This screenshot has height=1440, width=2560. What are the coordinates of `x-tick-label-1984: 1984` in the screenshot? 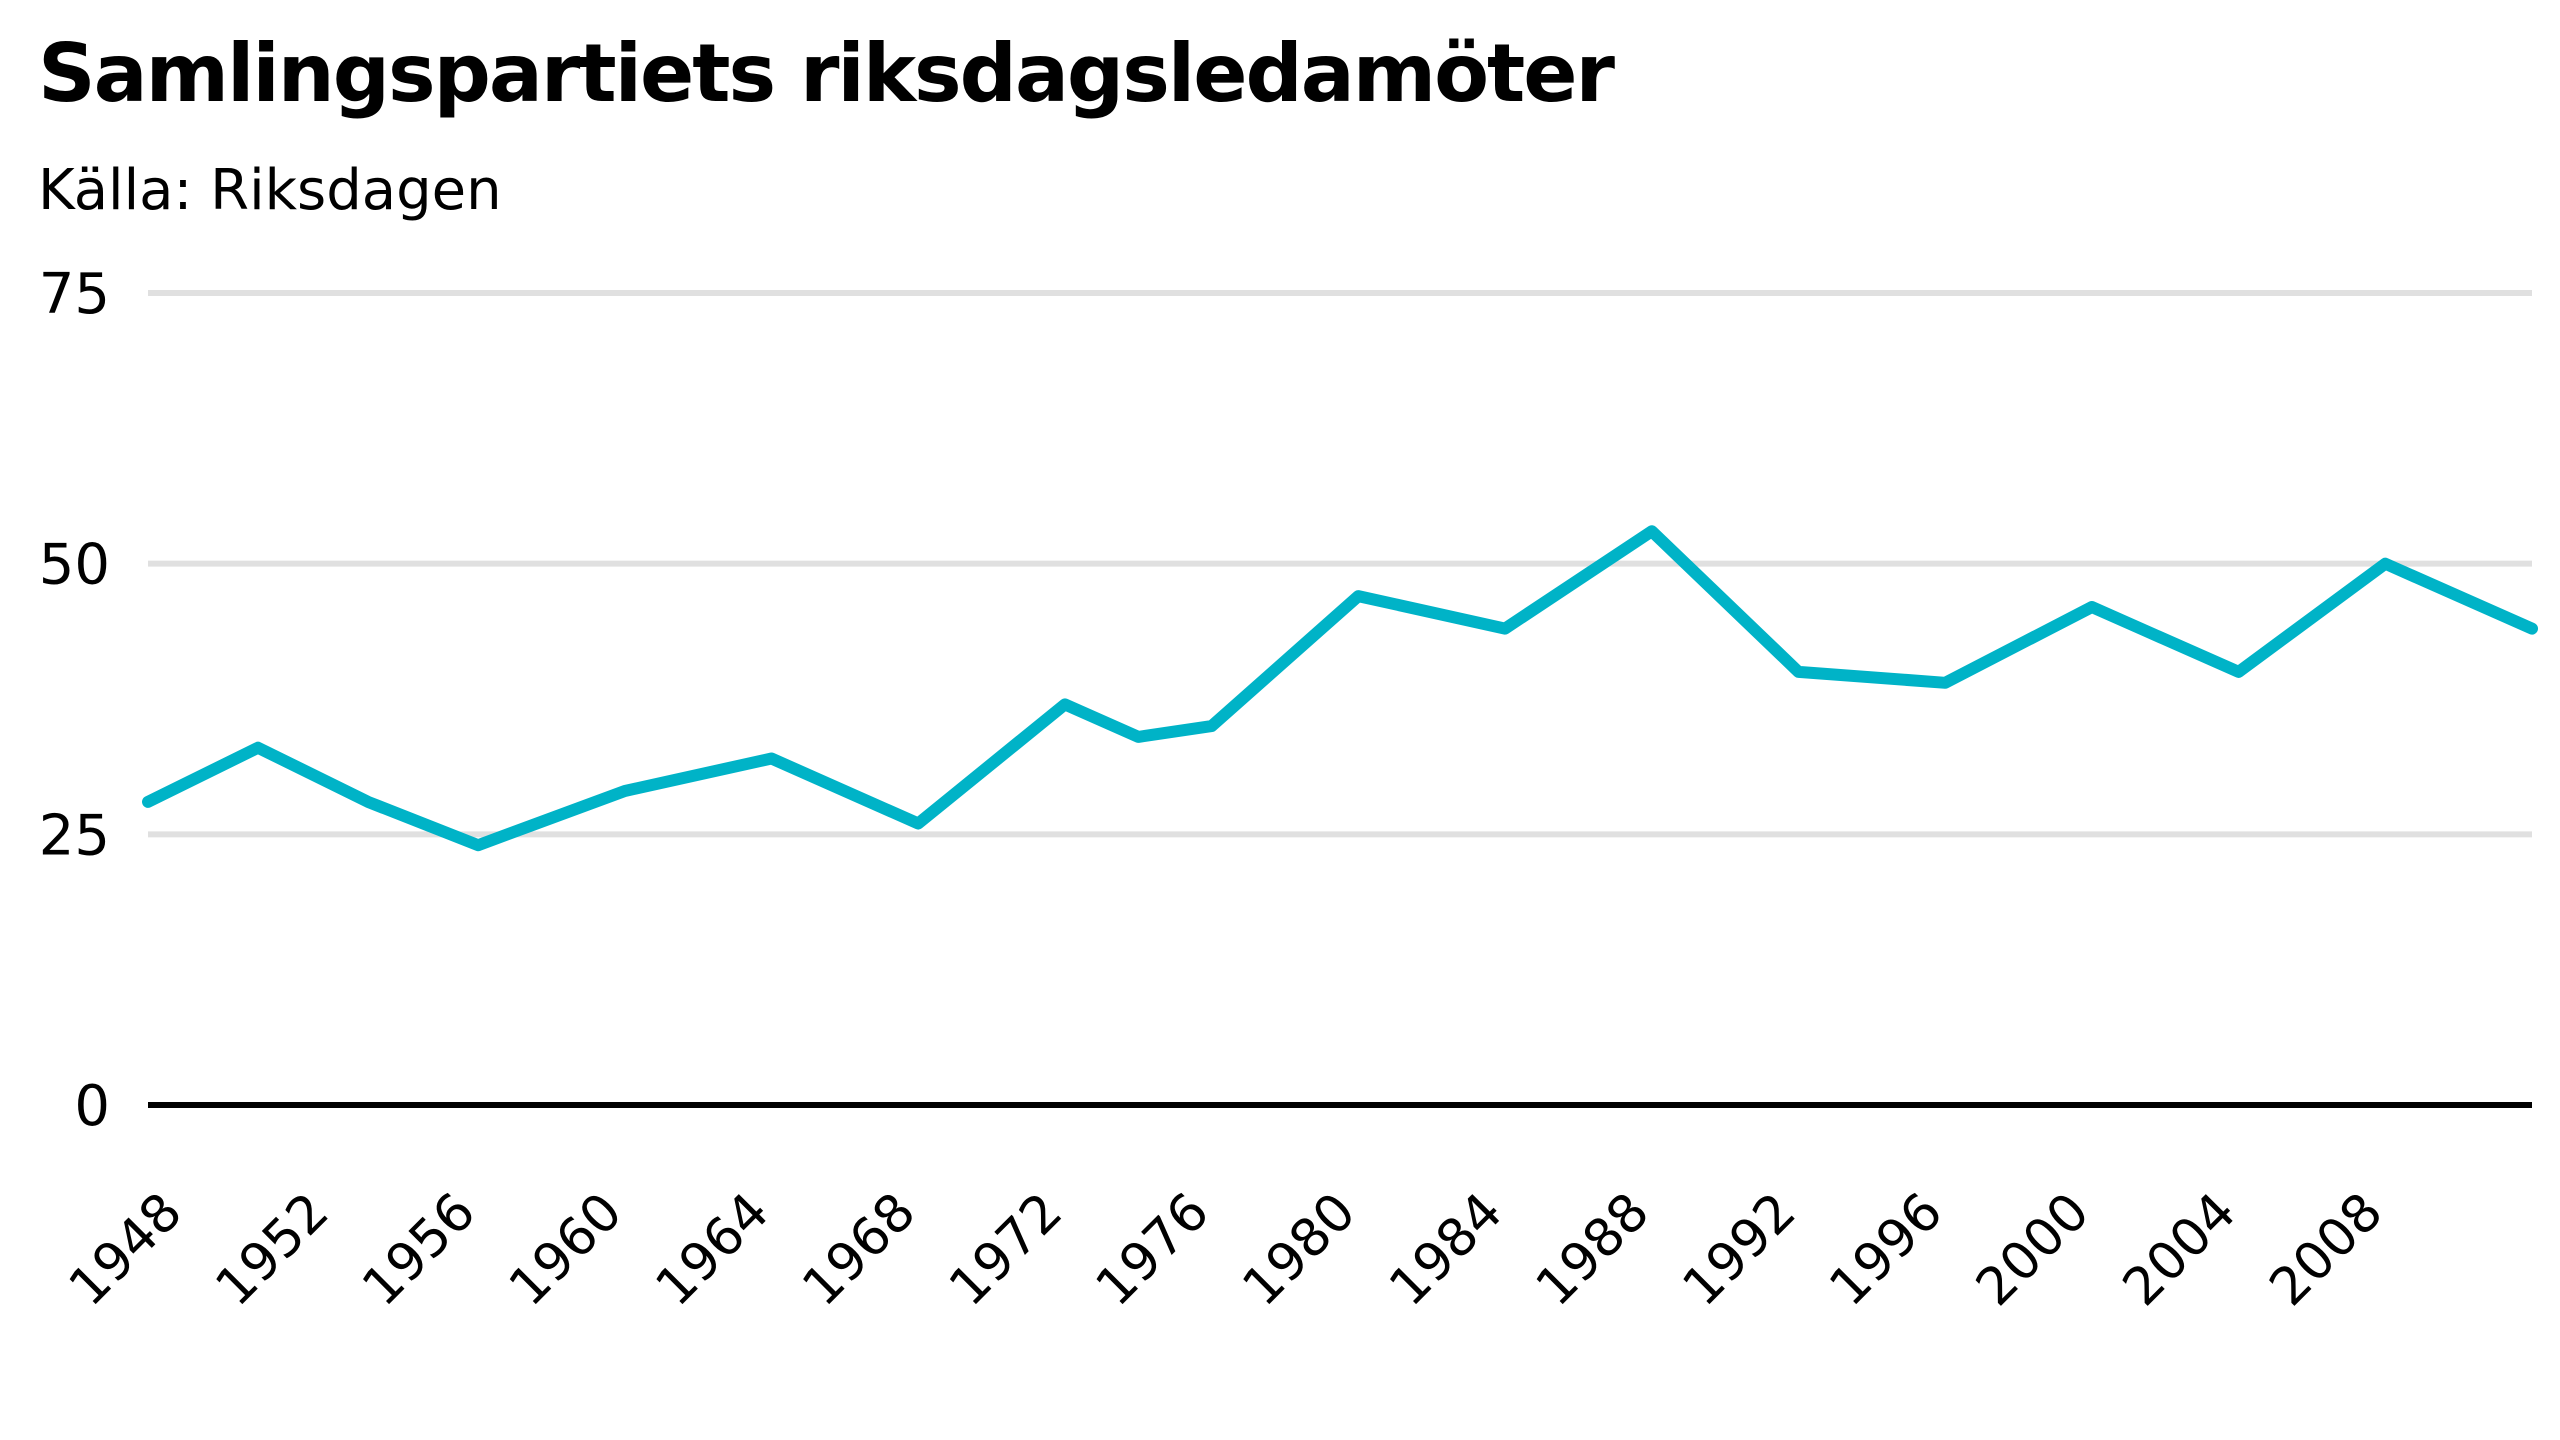 It's located at (1446, 1250).